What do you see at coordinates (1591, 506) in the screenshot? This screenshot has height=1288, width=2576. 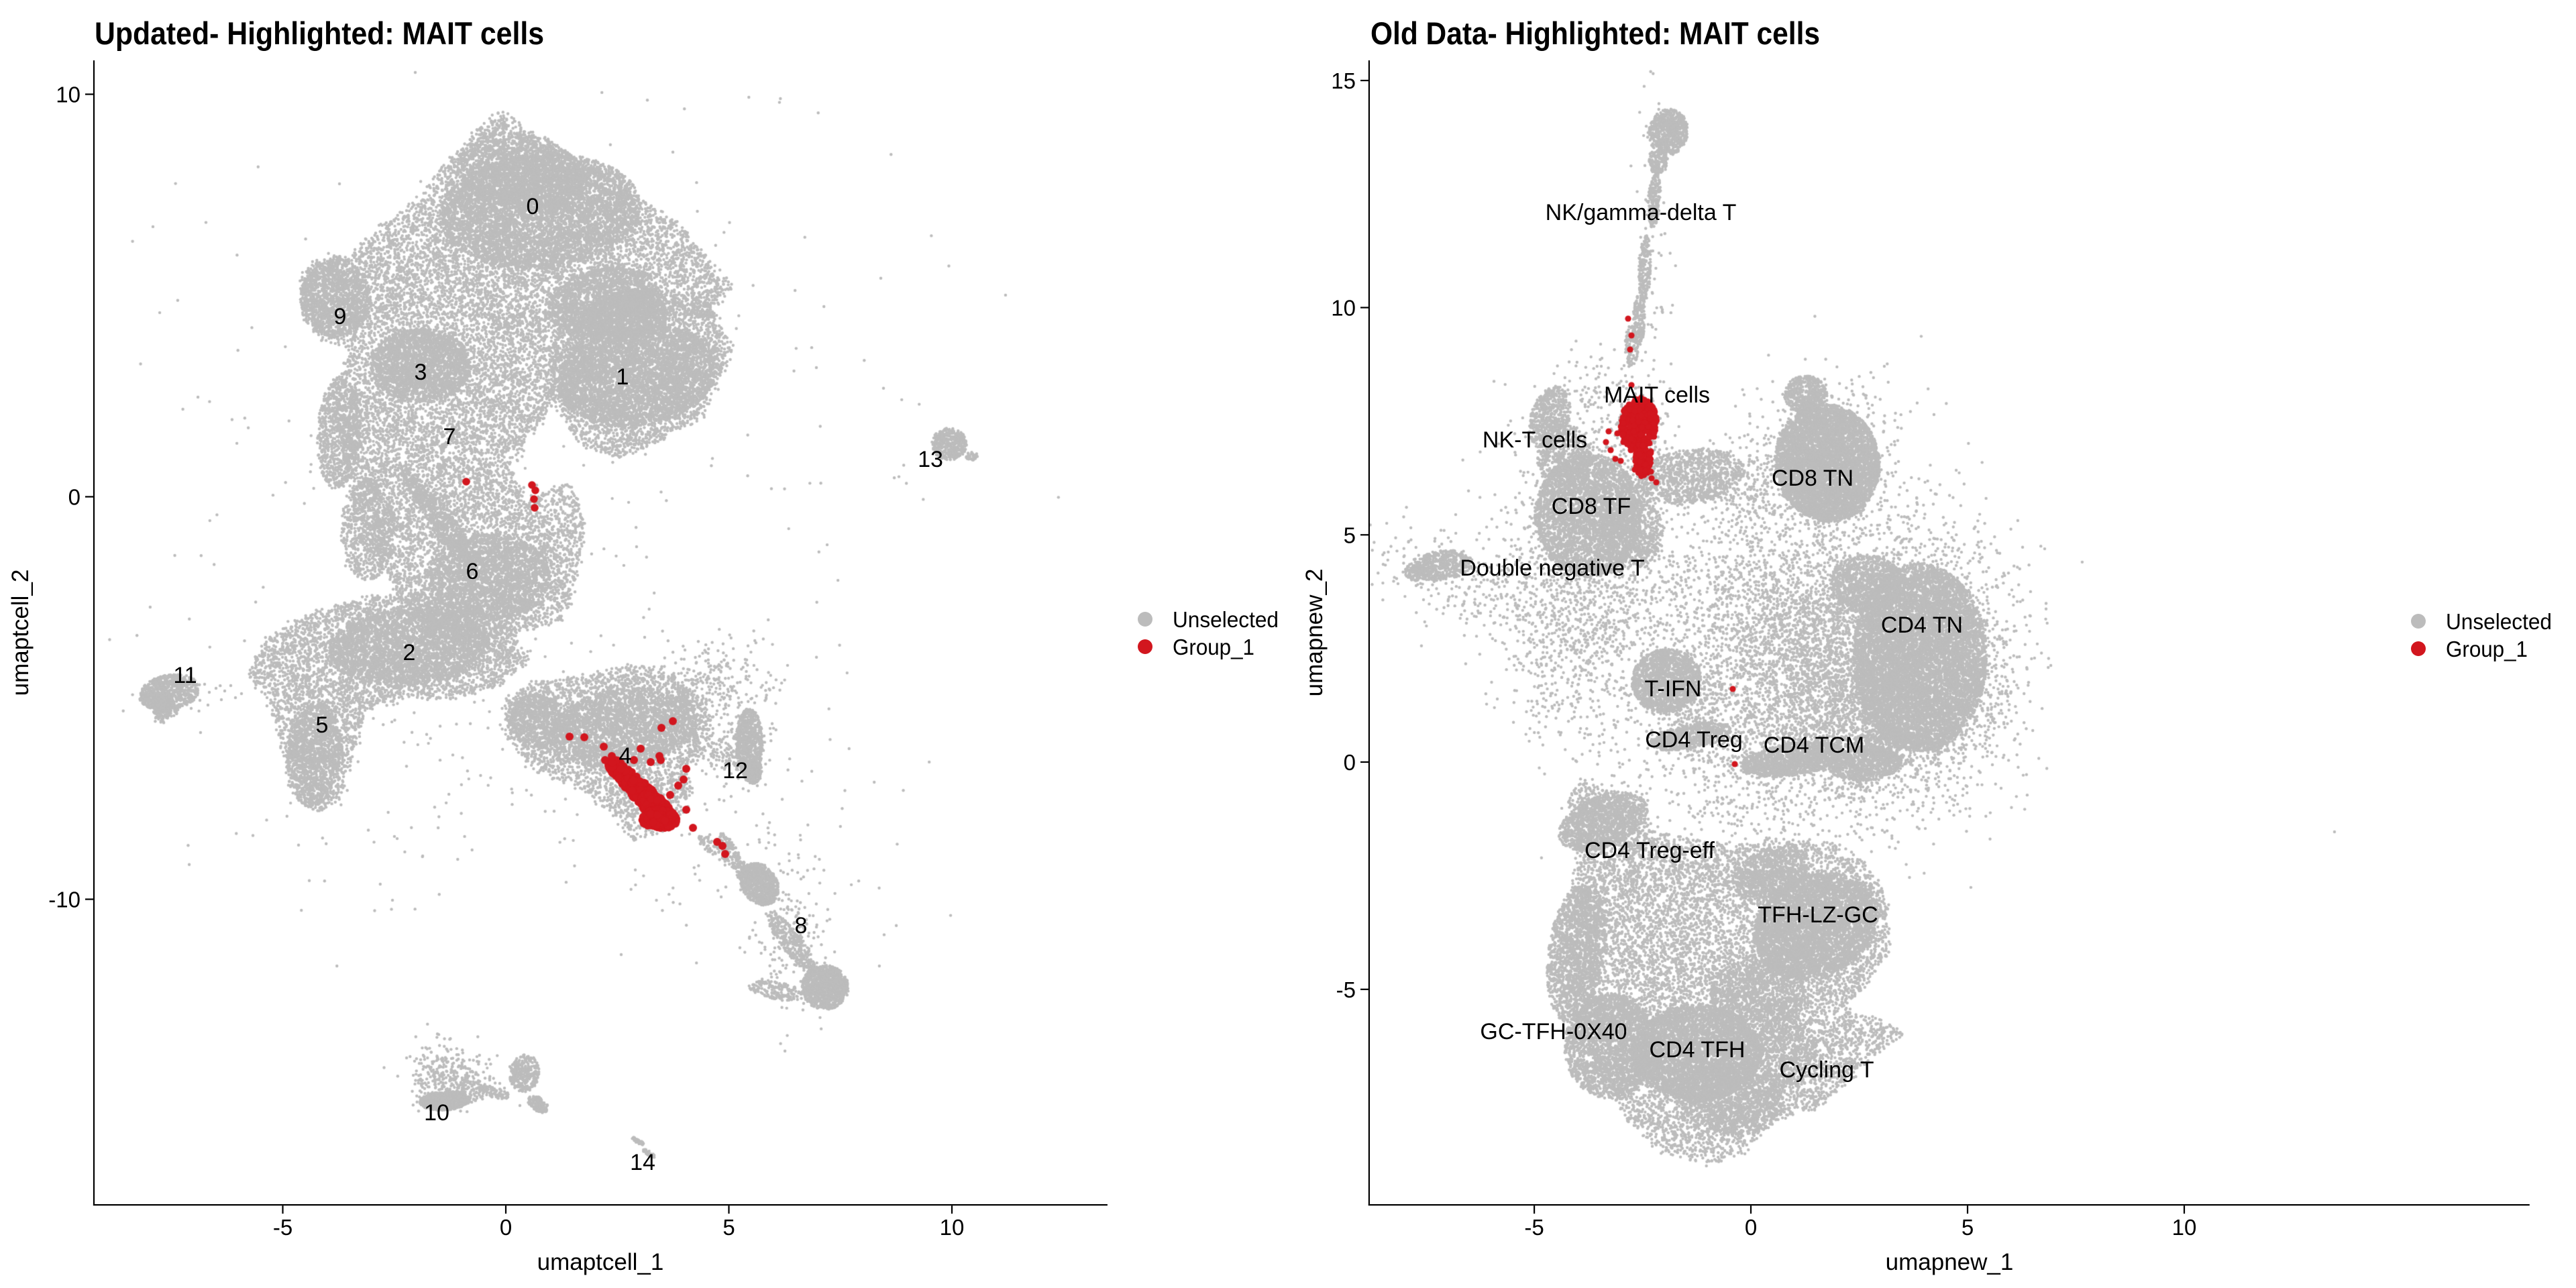 I see `svg-text: CD8 TF` at bounding box center [1591, 506].